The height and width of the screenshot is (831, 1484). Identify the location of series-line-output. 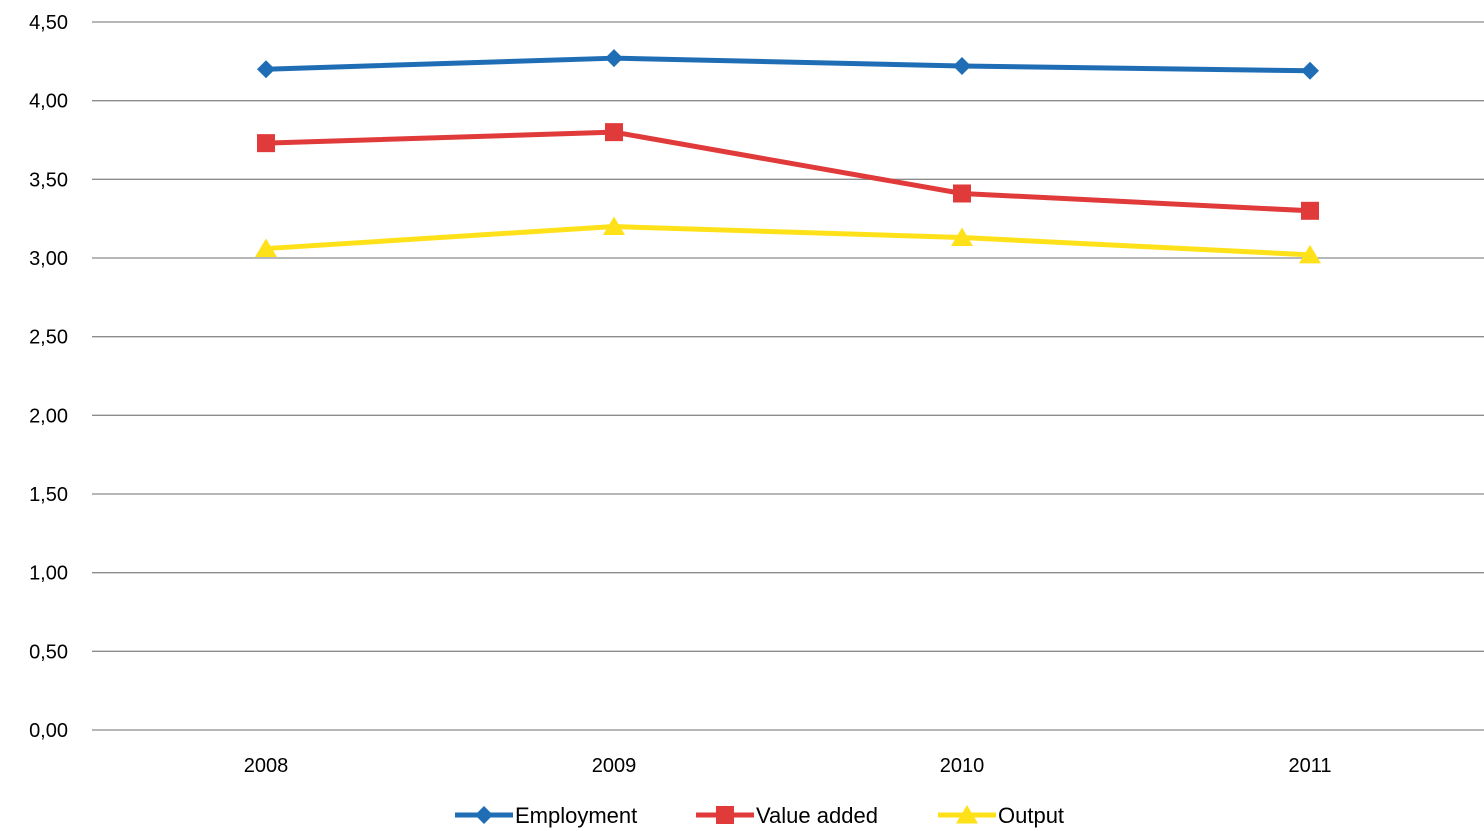
(788, 241).